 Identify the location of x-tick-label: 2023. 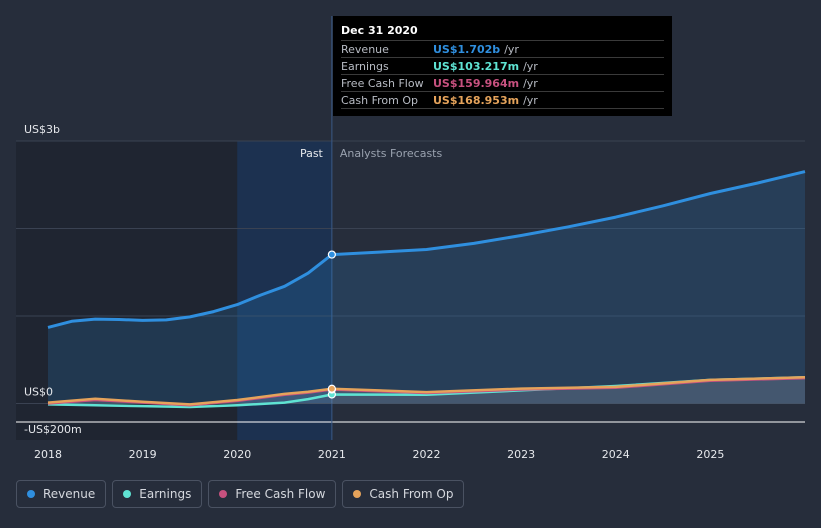
(521, 454).